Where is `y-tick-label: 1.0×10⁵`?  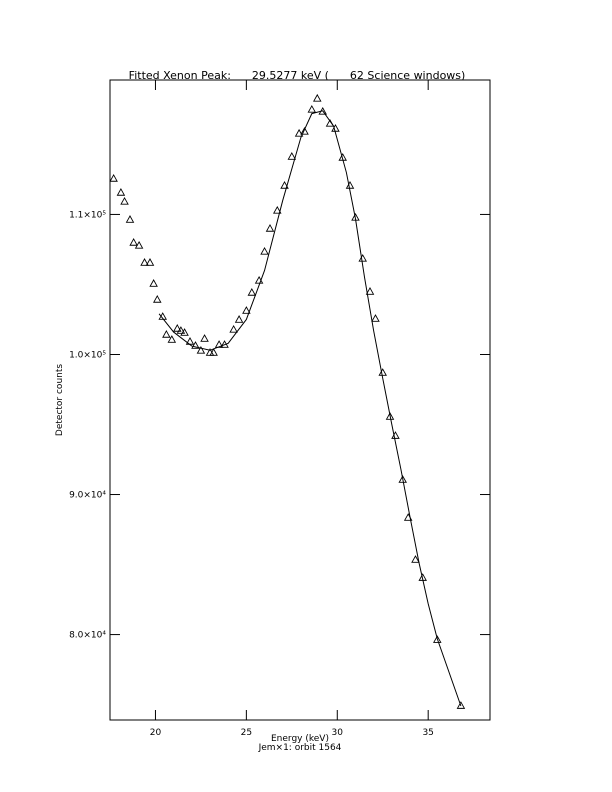 y-tick-label: 1.0×10⁵ is located at coordinates (87, 355).